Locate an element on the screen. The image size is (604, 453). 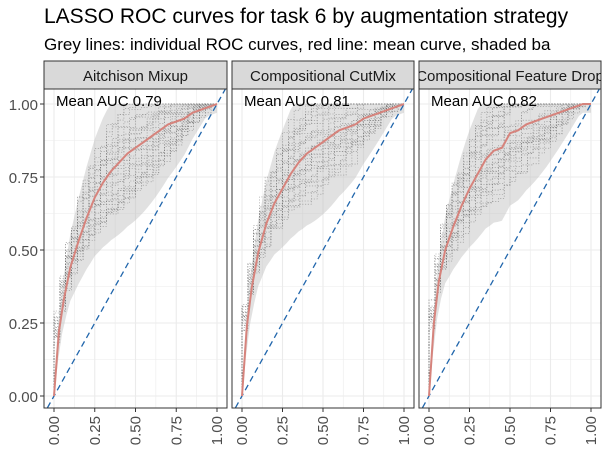
facet-strip-label: Aitchison Mixup is located at coordinates (135, 76).